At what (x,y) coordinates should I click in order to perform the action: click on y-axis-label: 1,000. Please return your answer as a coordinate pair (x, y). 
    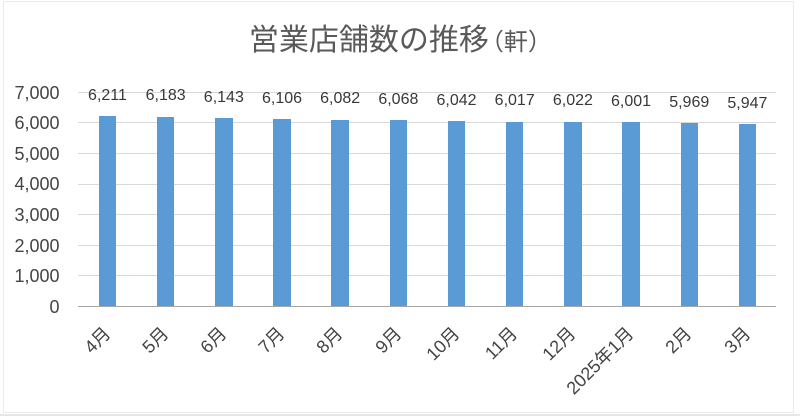
    Looking at the image, I should click on (37, 276).